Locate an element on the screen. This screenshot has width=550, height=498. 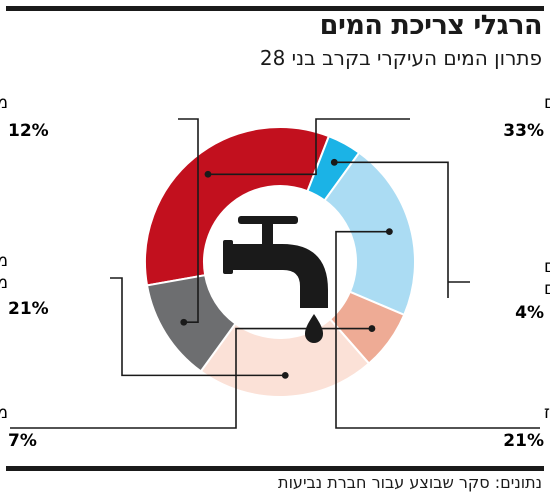
slice-value-label: 4% is located at coordinates (529, 313).